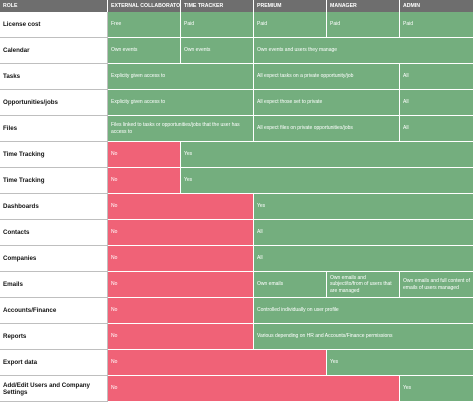  I want to click on permission-cell: Own events and users they manage, so click(364, 51).